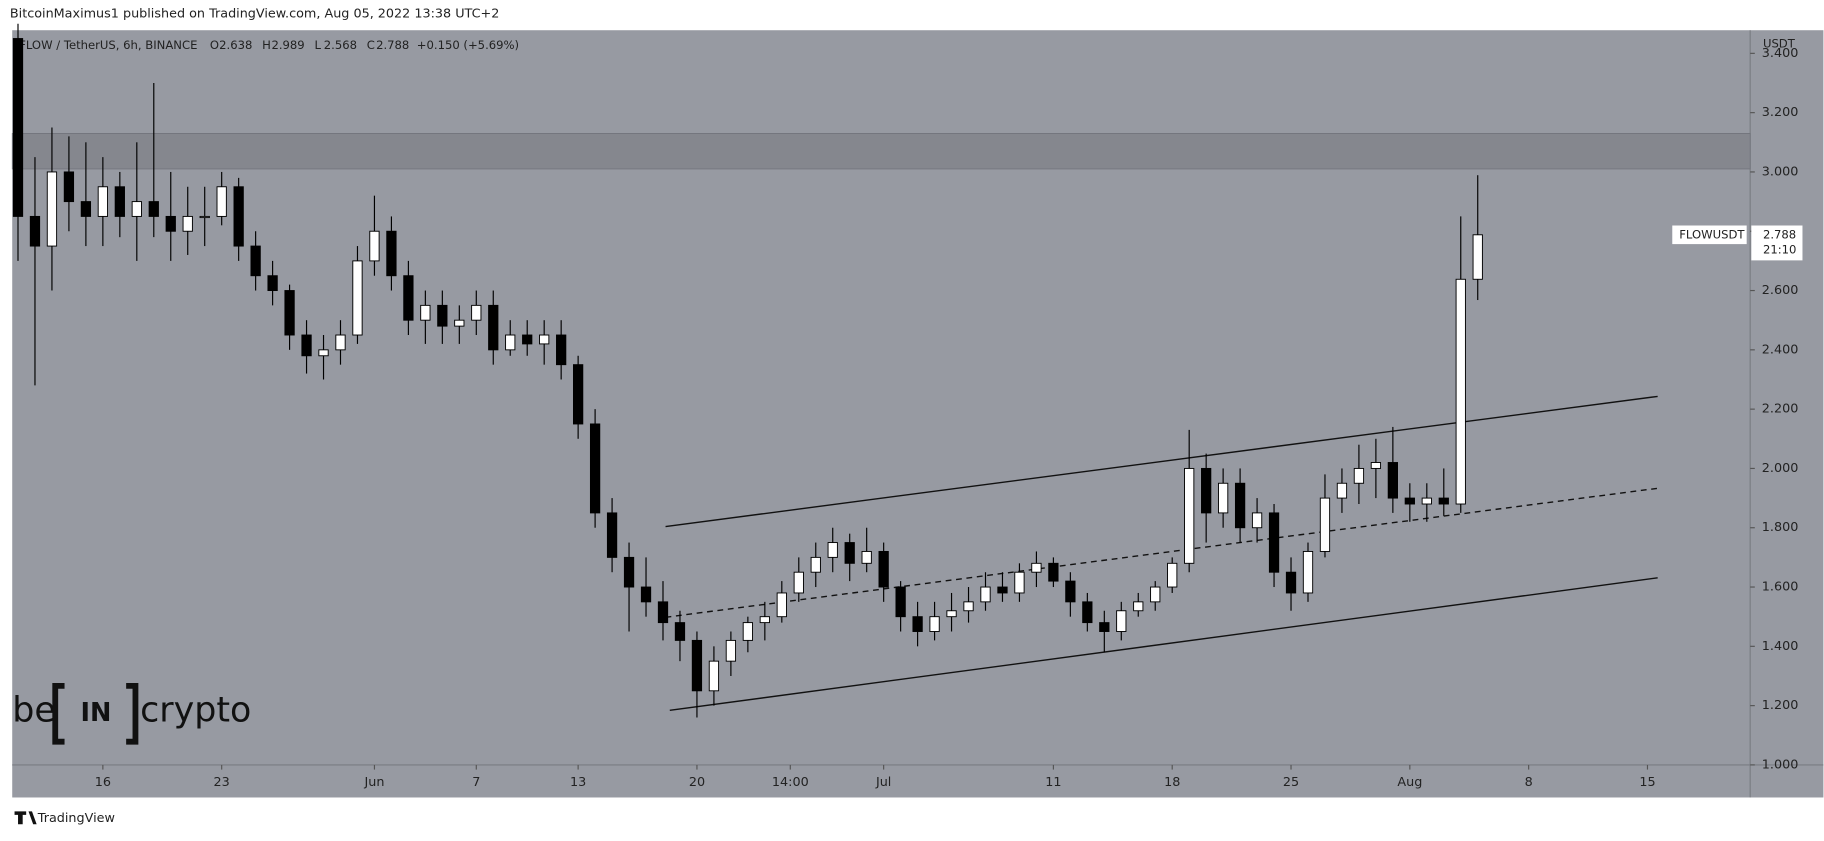 The image size is (1824, 841). I want to click on watermark-brackets, so click(95, 713).